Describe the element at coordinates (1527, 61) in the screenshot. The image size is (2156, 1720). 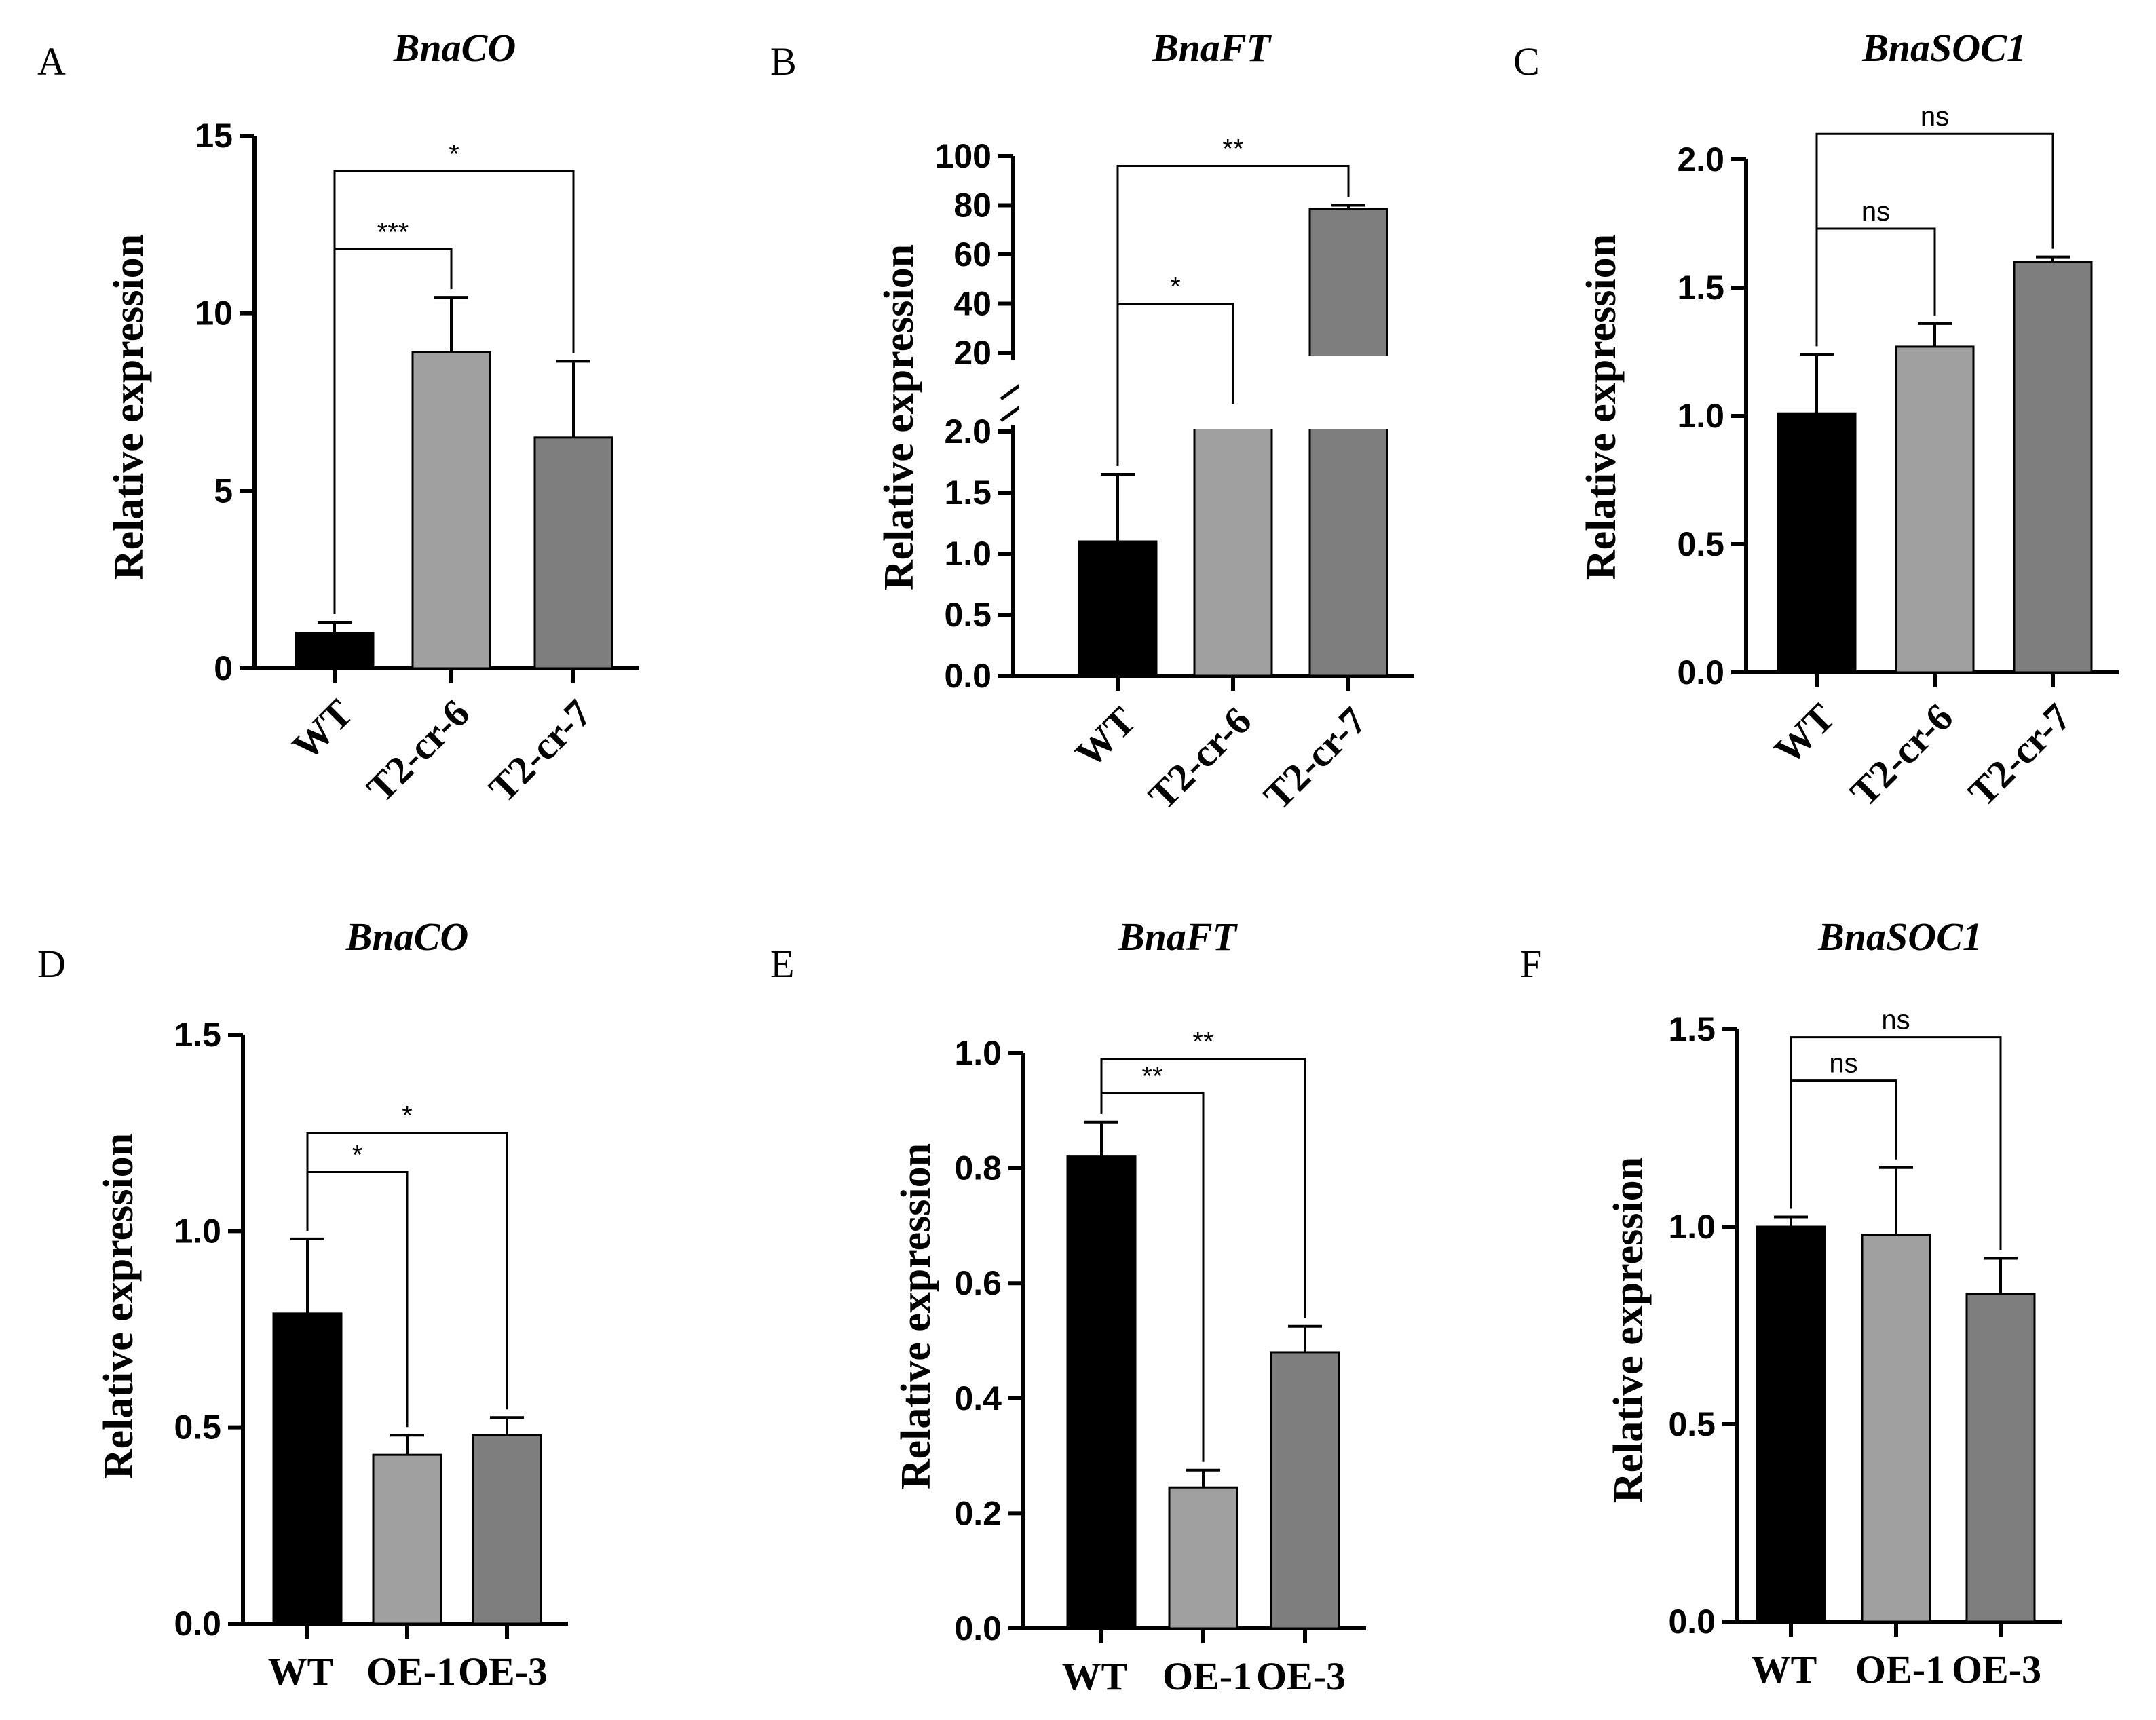
I see `panel-letter: C` at that location.